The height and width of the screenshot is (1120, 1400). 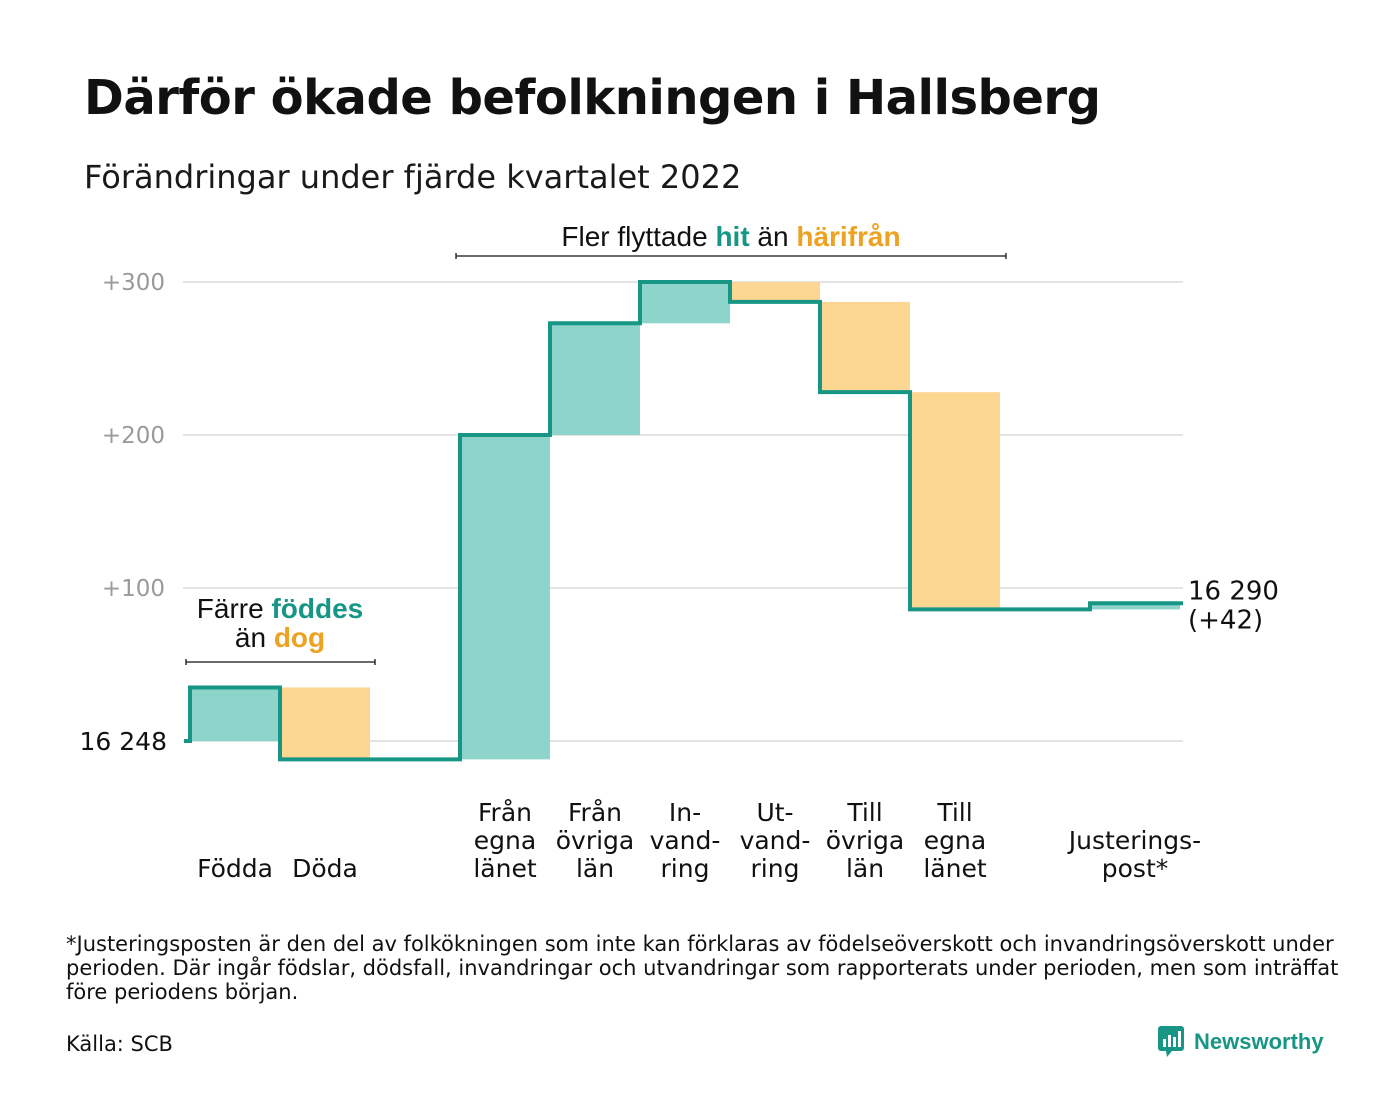 I want to click on y-tick-label: +100, so click(x=133, y=589).